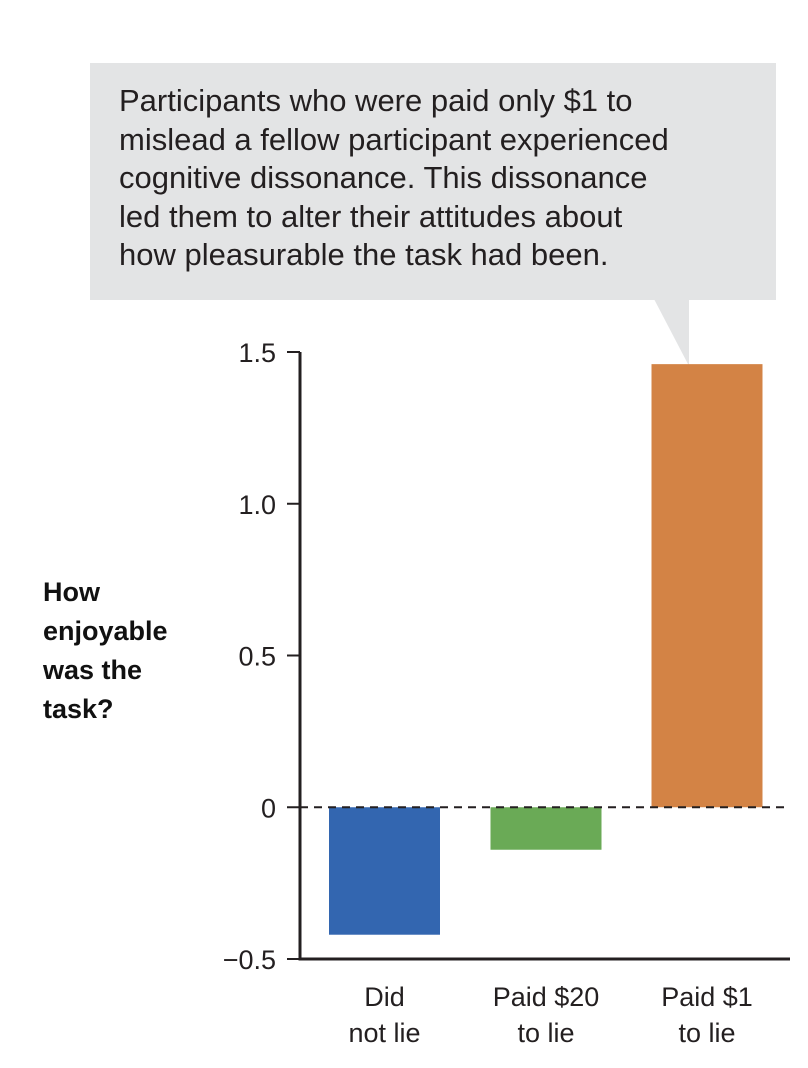  I want to click on y-axis-title-line: task?, so click(78, 709).